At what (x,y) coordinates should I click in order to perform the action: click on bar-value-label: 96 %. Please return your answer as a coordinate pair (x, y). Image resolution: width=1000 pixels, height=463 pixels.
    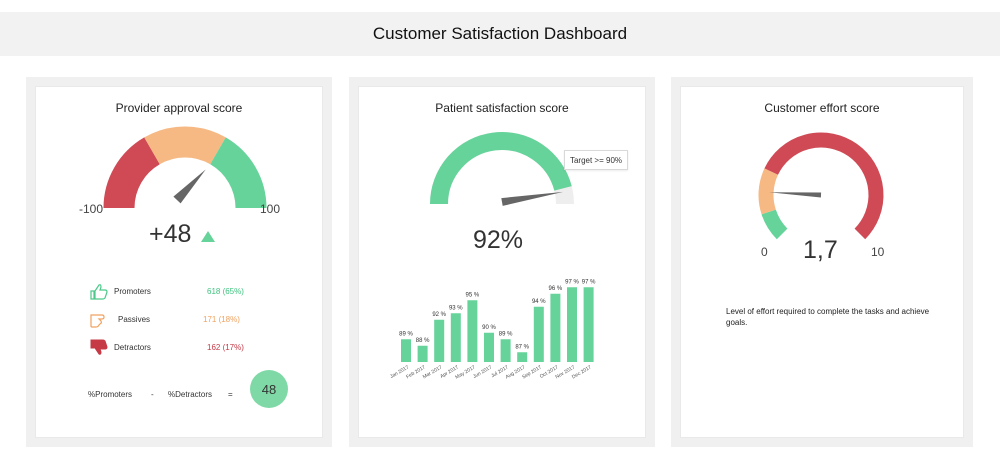
    Looking at the image, I should click on (556, 289).